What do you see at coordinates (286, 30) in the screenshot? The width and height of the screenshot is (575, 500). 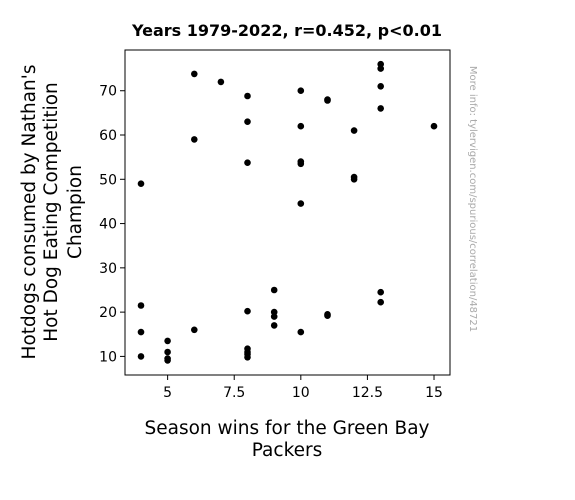 I see `chart-title: Years 1979-2022, r=0.452, p<0.01` at bounding box center [286, 30].